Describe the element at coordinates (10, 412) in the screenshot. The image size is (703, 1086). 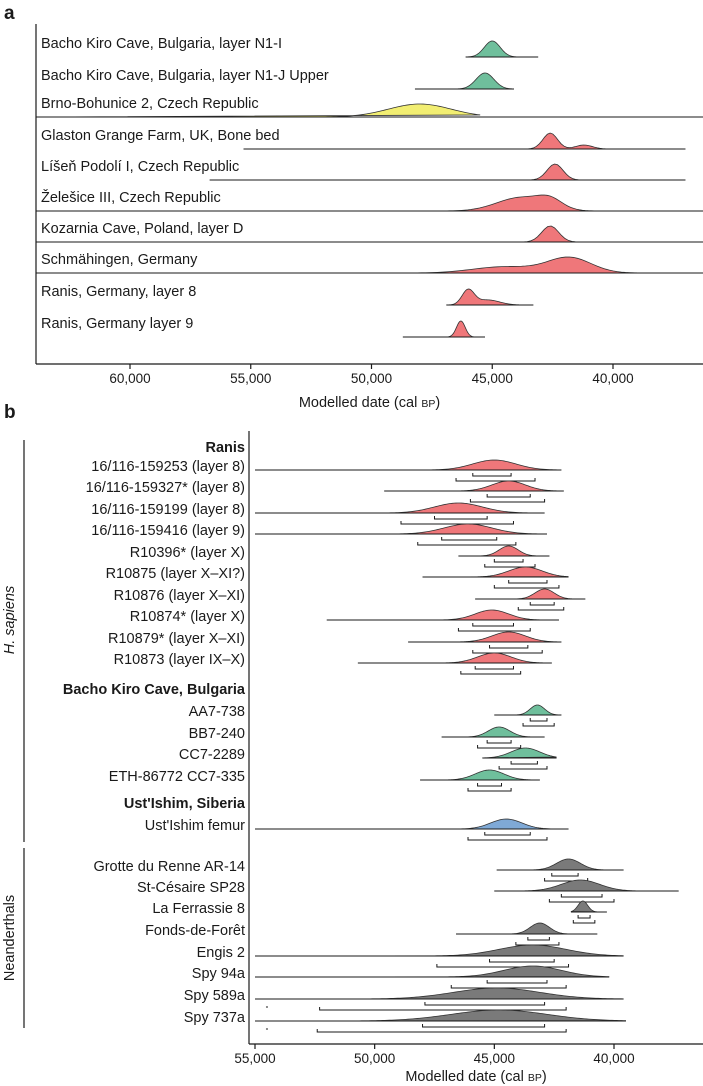
I see `panel-label-b: b` at that location.